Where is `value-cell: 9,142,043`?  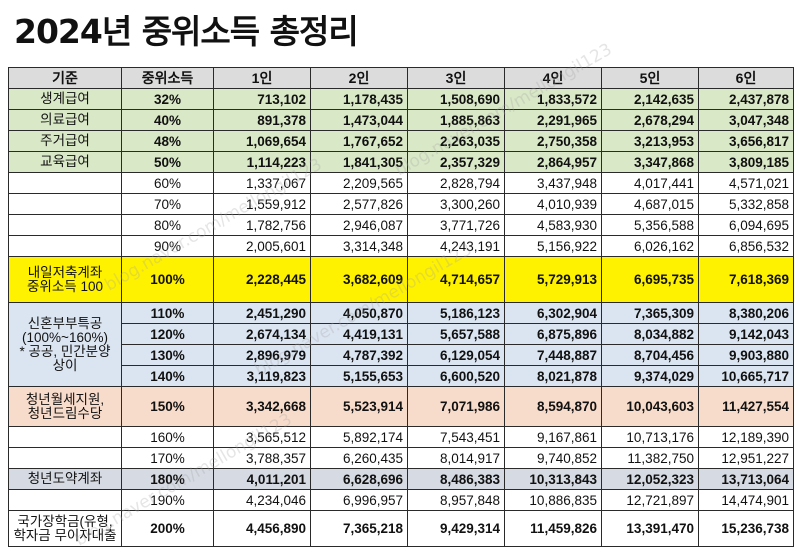 value-cell: 9,142,043 is located at coordinates (746, 334).